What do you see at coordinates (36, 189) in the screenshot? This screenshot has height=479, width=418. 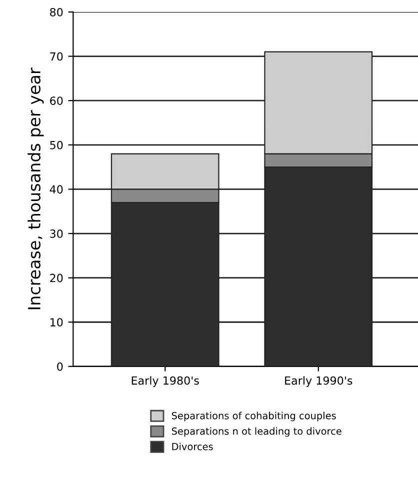 I see `y-axis-title: Increase, thousands per year` at bounding box center [36, 189].